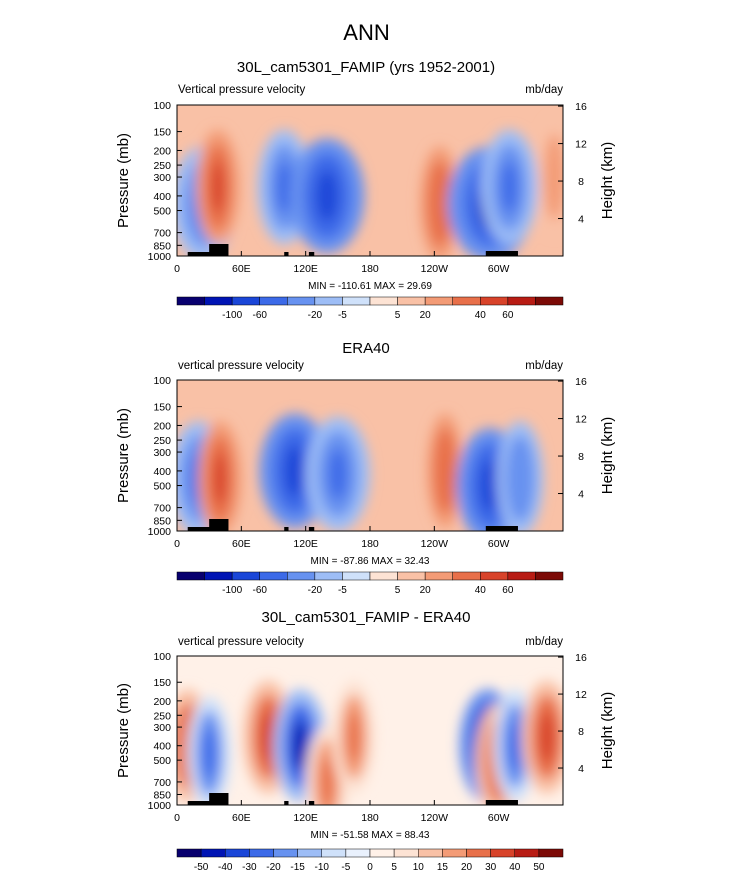  I want to click on colorbar-label: -40, so click(225, 867).